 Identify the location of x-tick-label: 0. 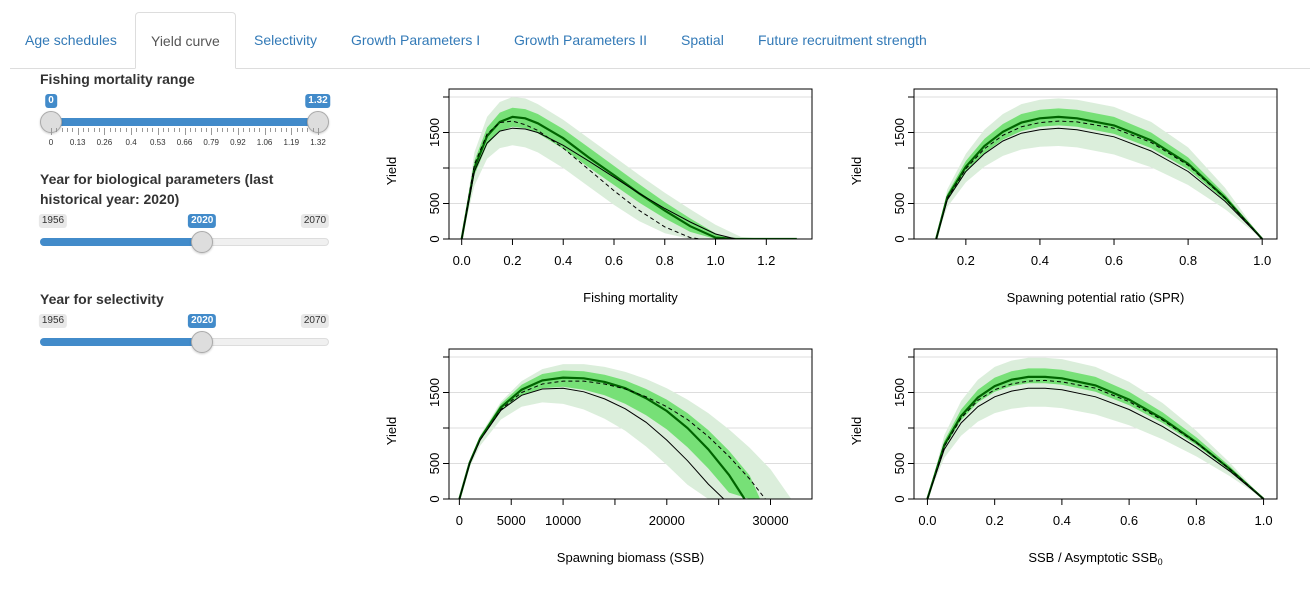
(459, 520).